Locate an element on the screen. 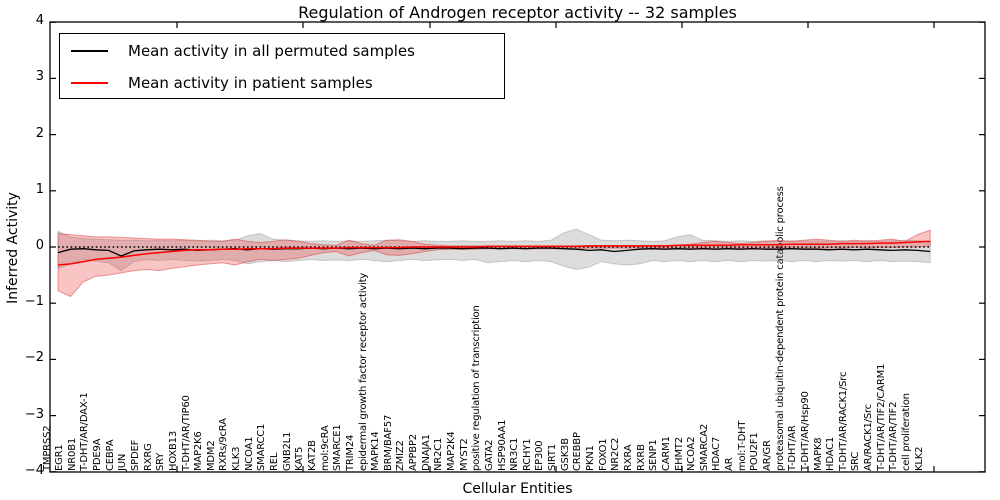 The image size is (1000, 500). patient-mean-line is located at coordinates (494, 253).